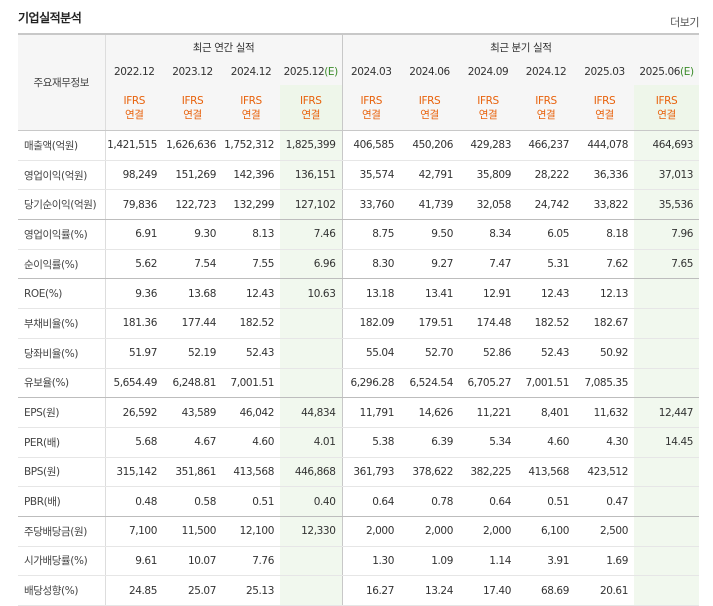  I want to click on table-cell: 4.67, so click(192, 442).